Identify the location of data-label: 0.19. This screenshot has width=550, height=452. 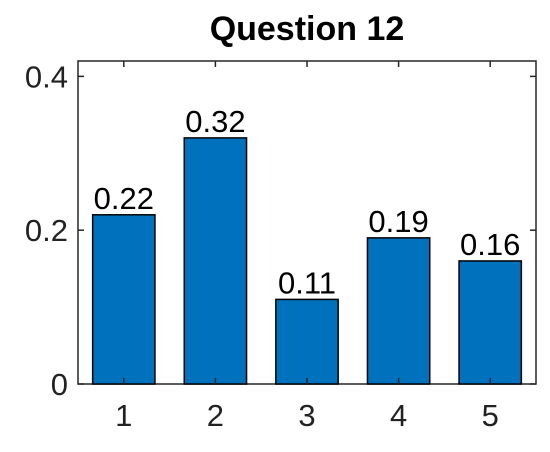
(398, 221).